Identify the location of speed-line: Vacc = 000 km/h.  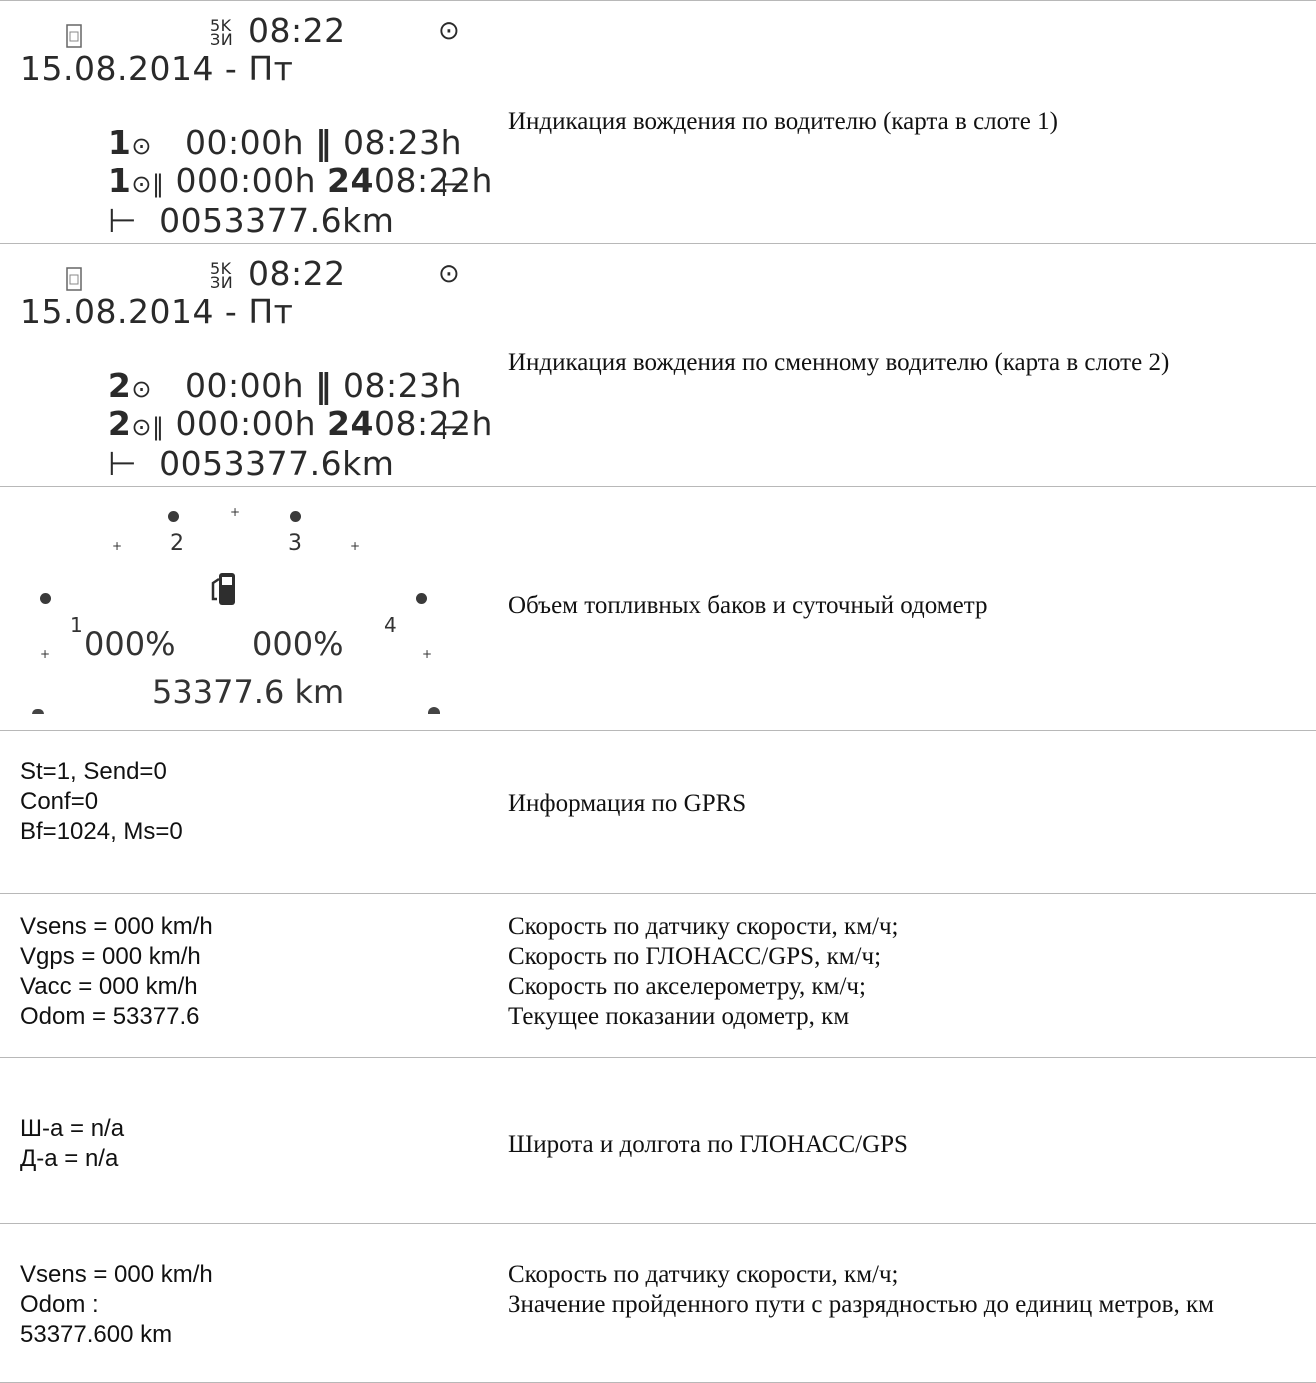
(109, 986).